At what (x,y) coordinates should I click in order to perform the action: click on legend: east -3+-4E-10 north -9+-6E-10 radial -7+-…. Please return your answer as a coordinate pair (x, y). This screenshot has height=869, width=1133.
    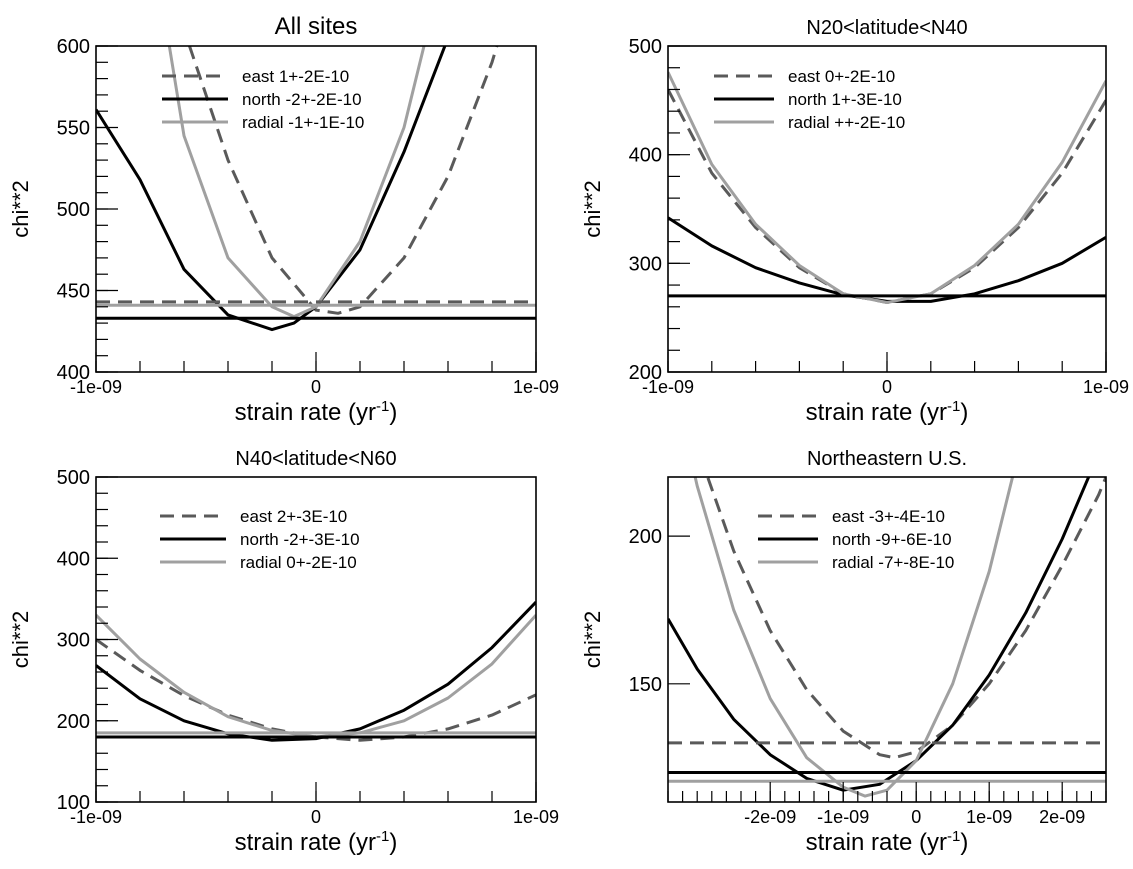
    Looking at the image, I should click on (856, 539).